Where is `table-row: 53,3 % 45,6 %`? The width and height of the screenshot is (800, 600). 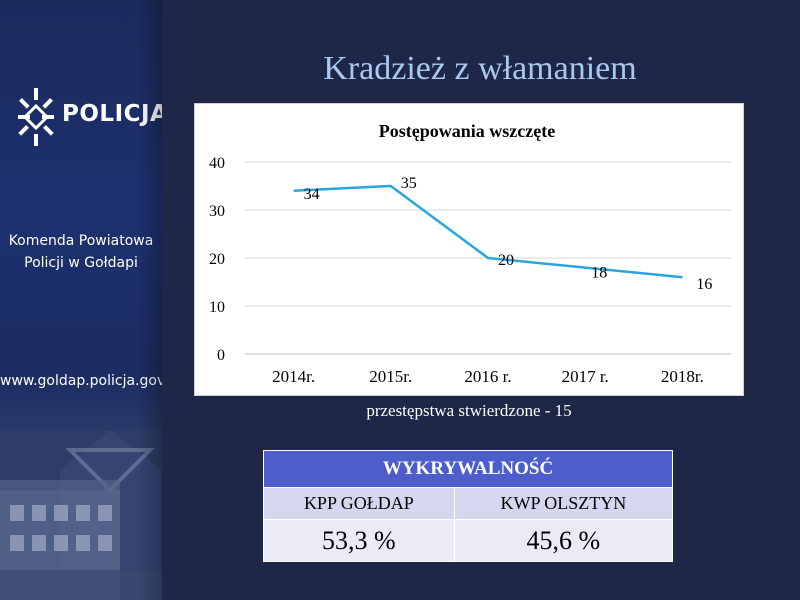
table-row: 53,3 % 45,6 % is located at coordinates (468, 540).